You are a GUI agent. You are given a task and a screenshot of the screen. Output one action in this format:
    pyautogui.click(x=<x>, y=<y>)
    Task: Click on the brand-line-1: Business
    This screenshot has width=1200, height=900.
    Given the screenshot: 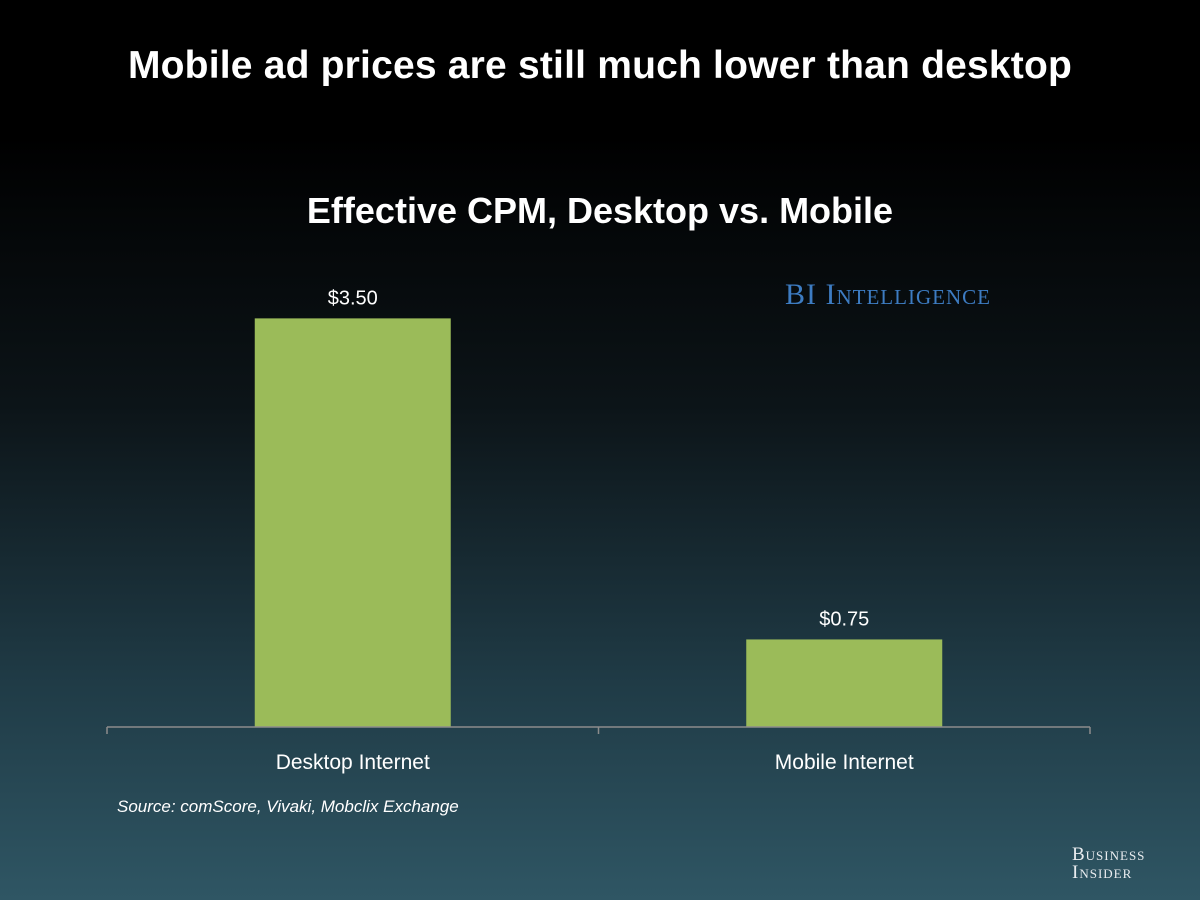 What is the action you would take?
    pyautogui.click(x=1109, y=854)
    